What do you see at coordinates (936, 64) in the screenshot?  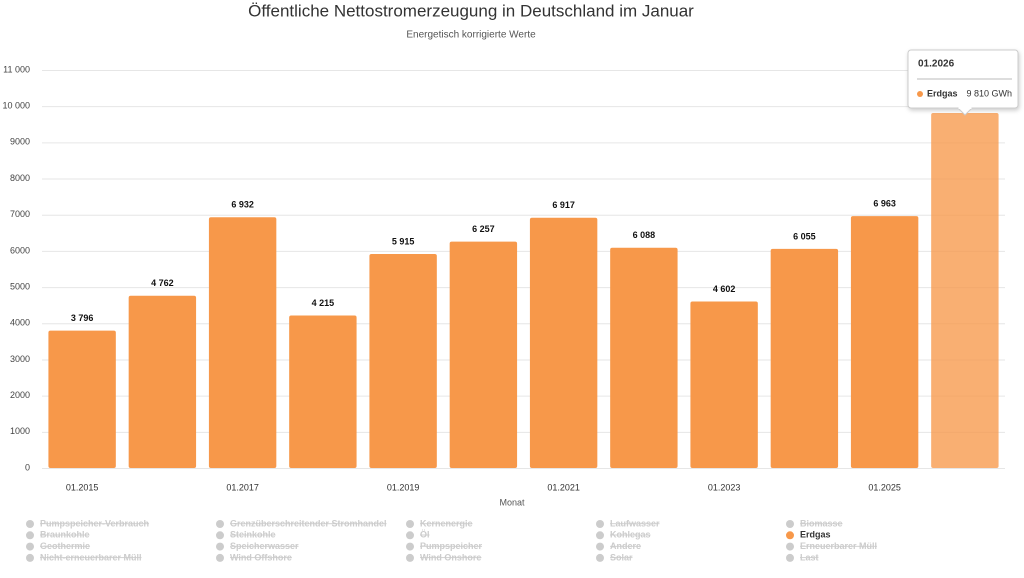 I see `tooltip-title: 01.2026` at bounding box center [936, 64].